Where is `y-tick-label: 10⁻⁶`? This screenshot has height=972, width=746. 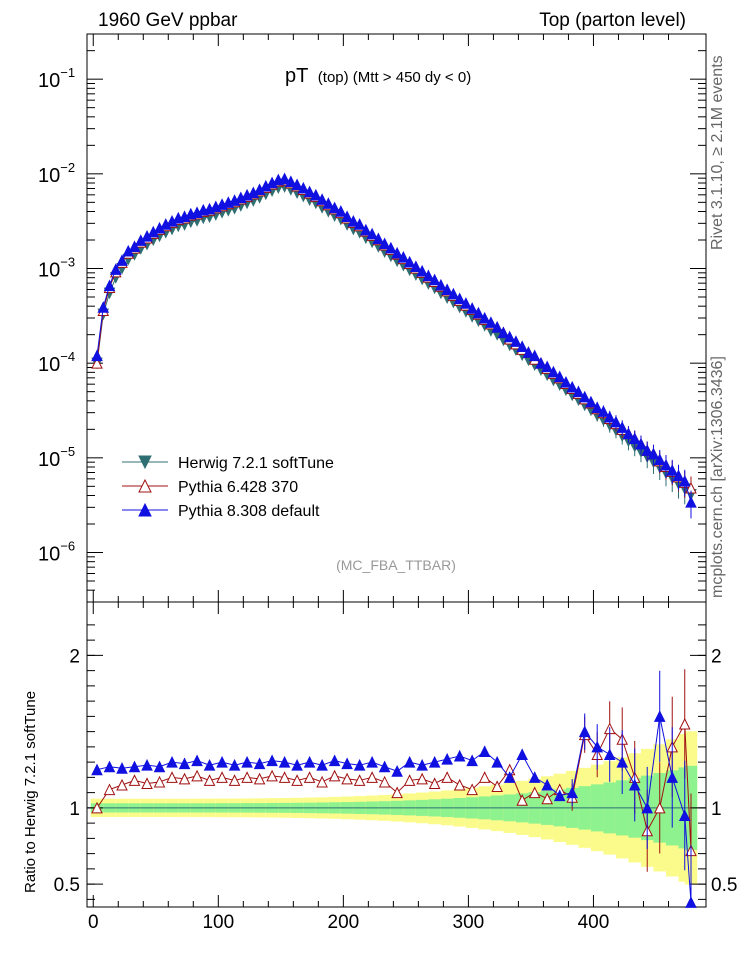 y-tick-label: 10⁻⁶ is located at coordinates (56, 552).